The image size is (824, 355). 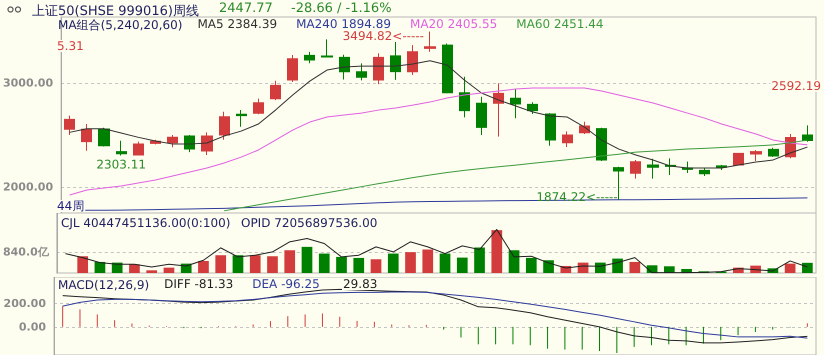 What do you see at coordinates (70, 206) in the screenshot?
I see `annotation: 44周` at bounding box center [70, 206].